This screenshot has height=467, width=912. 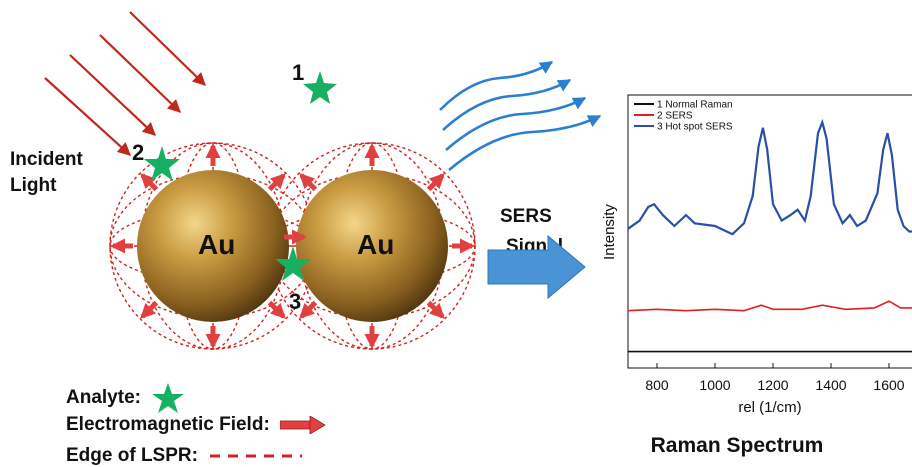 What do you see at coordinates (714, 385) in the screenshot?
I see `x-tick-label: 1000` at bounding box center [714, 385].